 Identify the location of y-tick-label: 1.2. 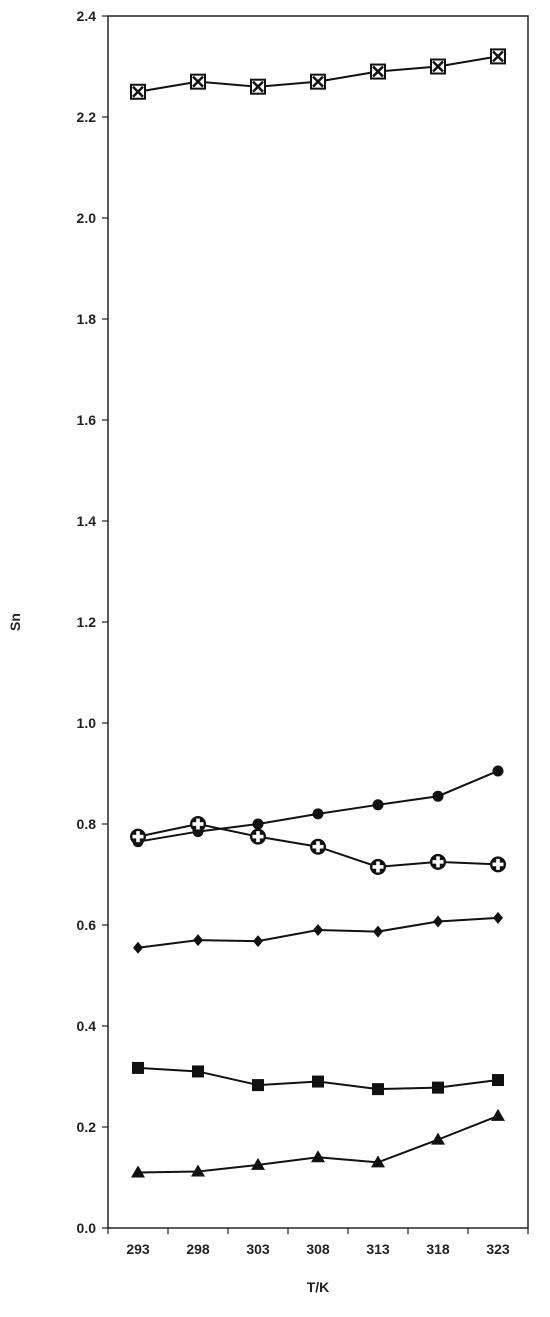
(87, 622).